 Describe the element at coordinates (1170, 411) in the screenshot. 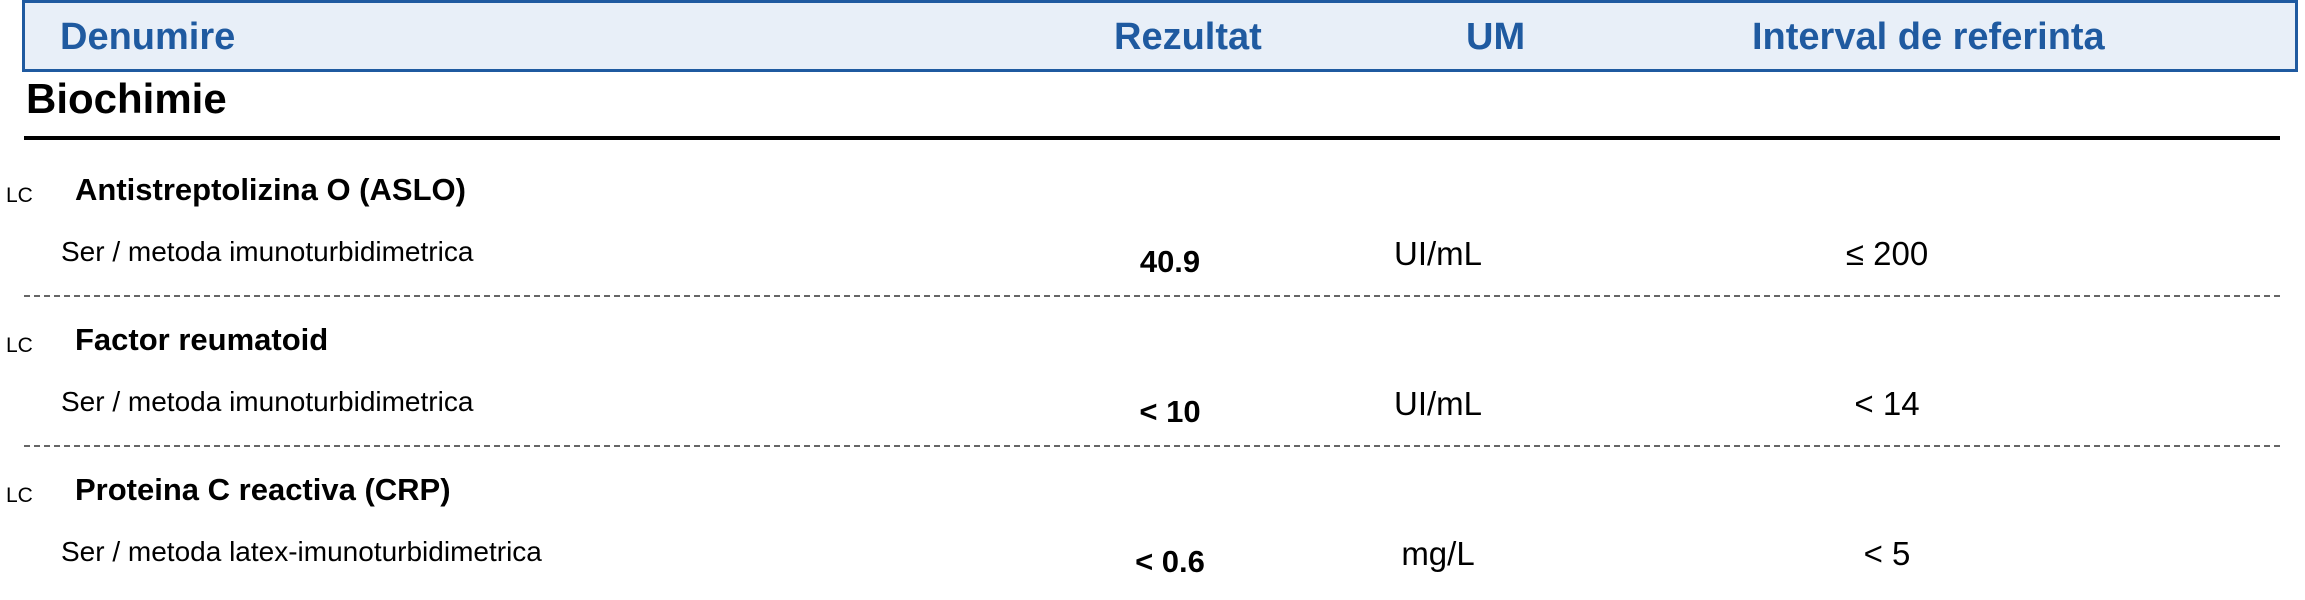

I see `test-result: < 10` at that location.